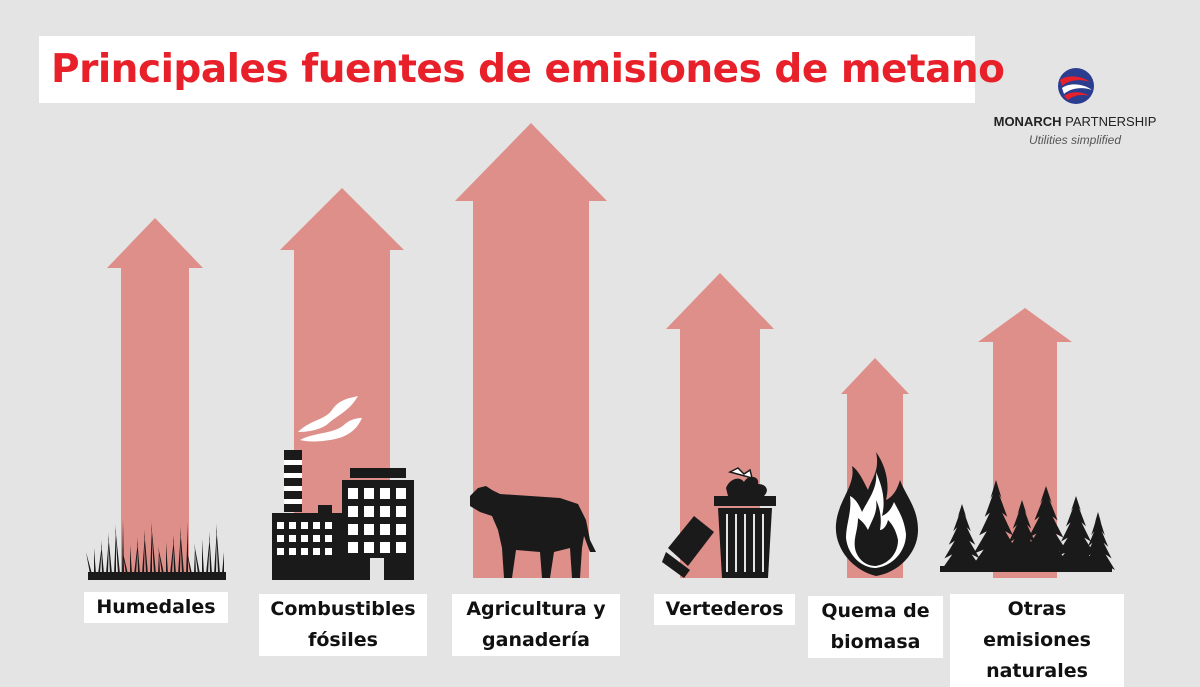 This screenshot has width=1200, height=687. What do you see at coordinates (156, 550) in the screenshot?
I see `grass-icon` at bounding box center [156, 550].